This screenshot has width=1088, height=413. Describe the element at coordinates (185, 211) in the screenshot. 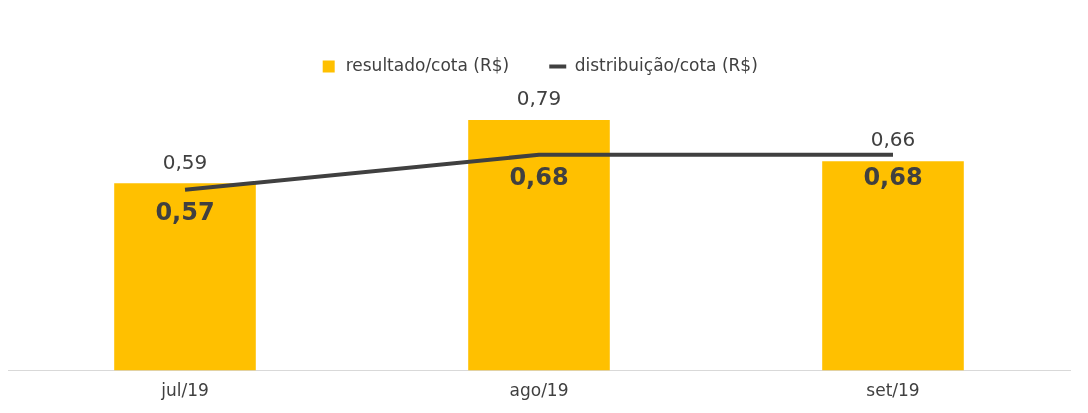

I see `data-label: 0,57` at that location.